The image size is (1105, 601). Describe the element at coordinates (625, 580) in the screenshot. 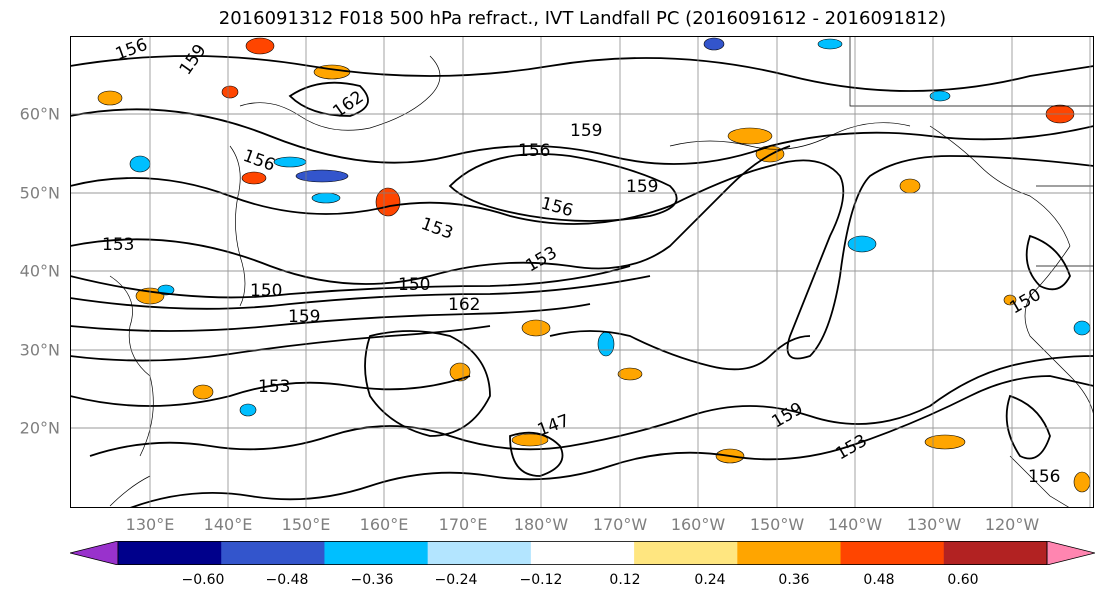

I see `colorbar-tick-label: 0.12` at that location.